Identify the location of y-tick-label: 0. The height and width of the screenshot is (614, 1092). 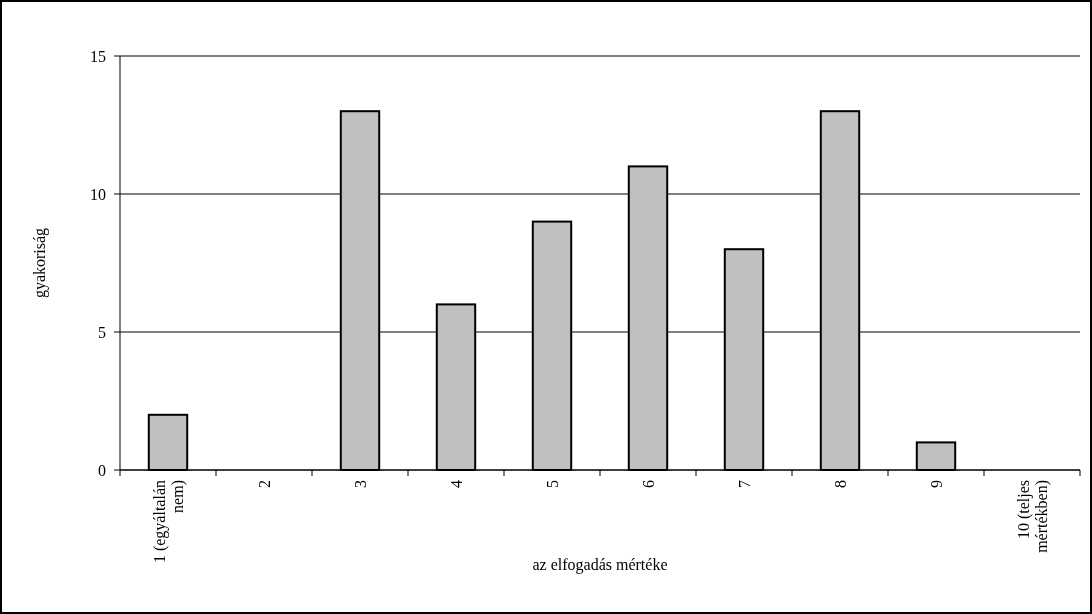
(102, 470).